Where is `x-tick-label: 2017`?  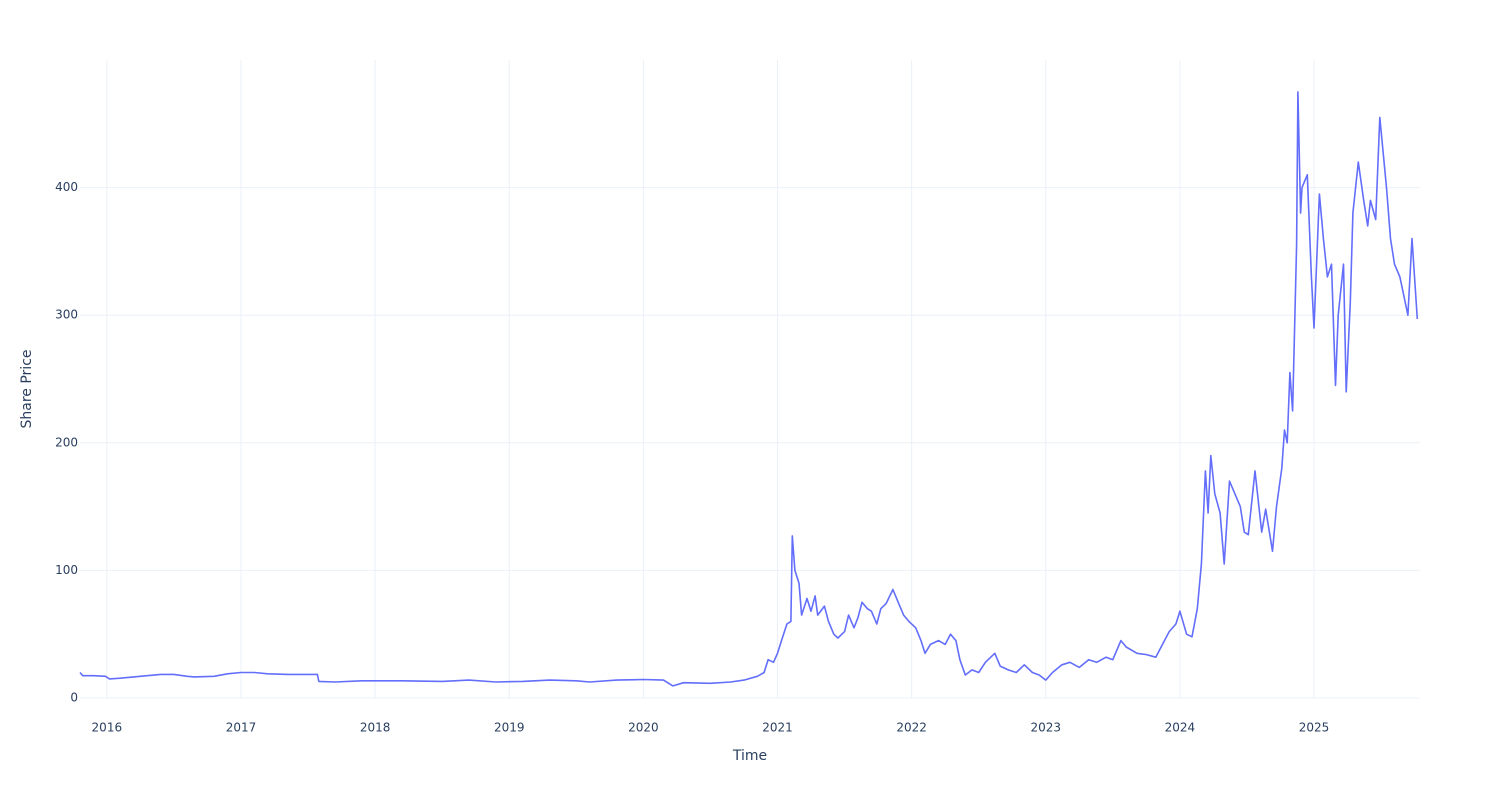
x-tick-label: 2017 is located at coordinates (241, 728).